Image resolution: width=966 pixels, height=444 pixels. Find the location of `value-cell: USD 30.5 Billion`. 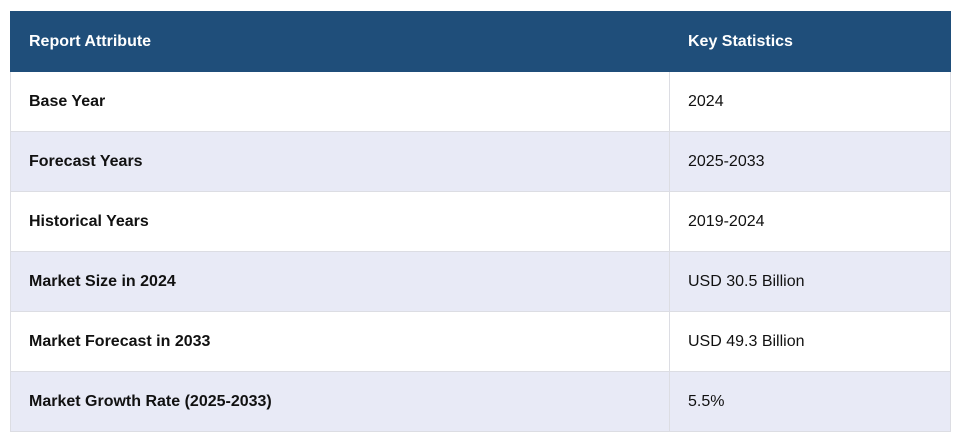

value-cell: USD 30.5 Billion is located at coordinates (810, 281).